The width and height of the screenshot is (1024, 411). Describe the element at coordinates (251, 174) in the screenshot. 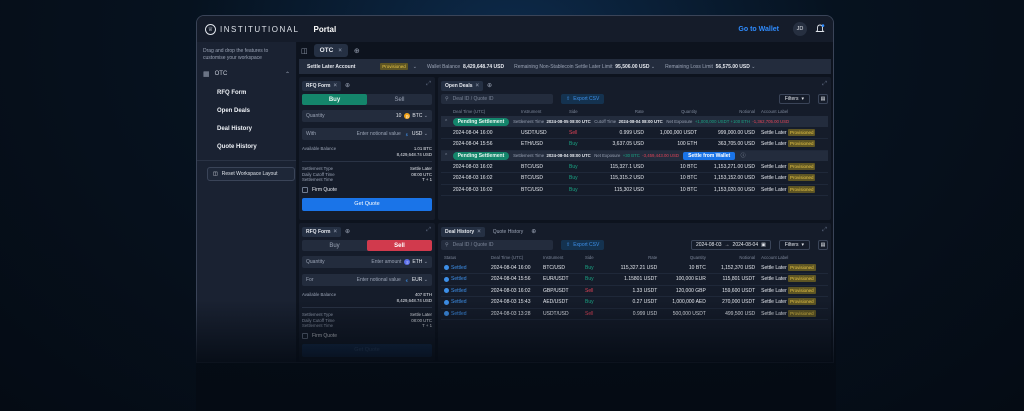

I see `reset-workspace-button: ◫ Reset Workspace Layout` at that location.